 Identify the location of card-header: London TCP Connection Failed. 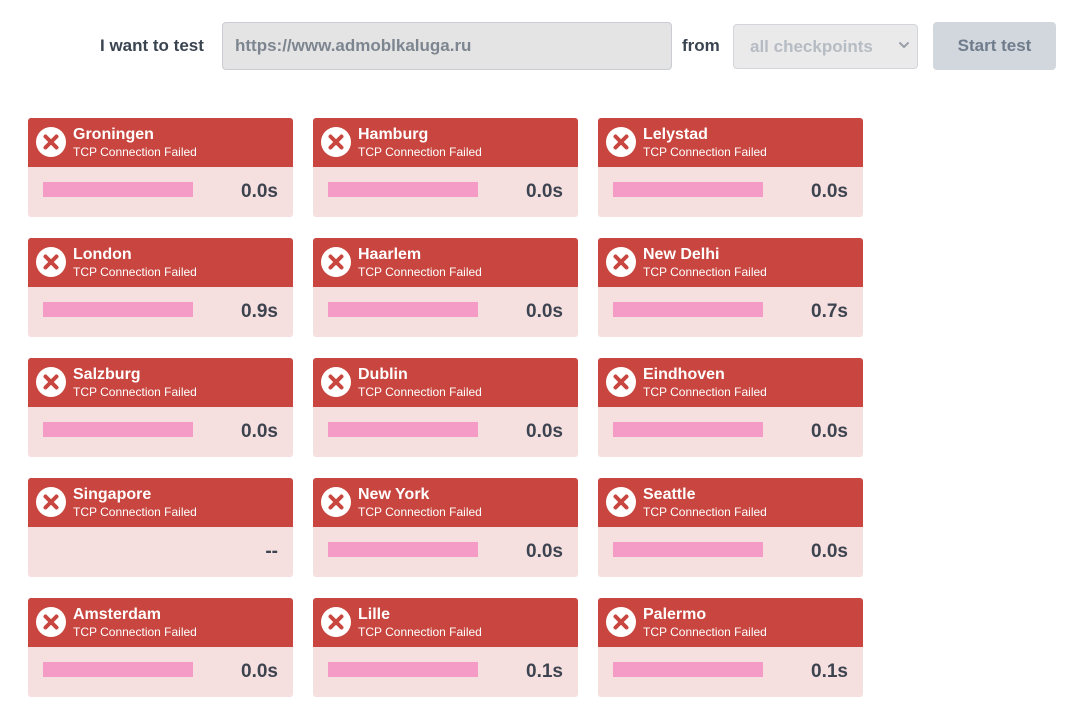
(160, 262).